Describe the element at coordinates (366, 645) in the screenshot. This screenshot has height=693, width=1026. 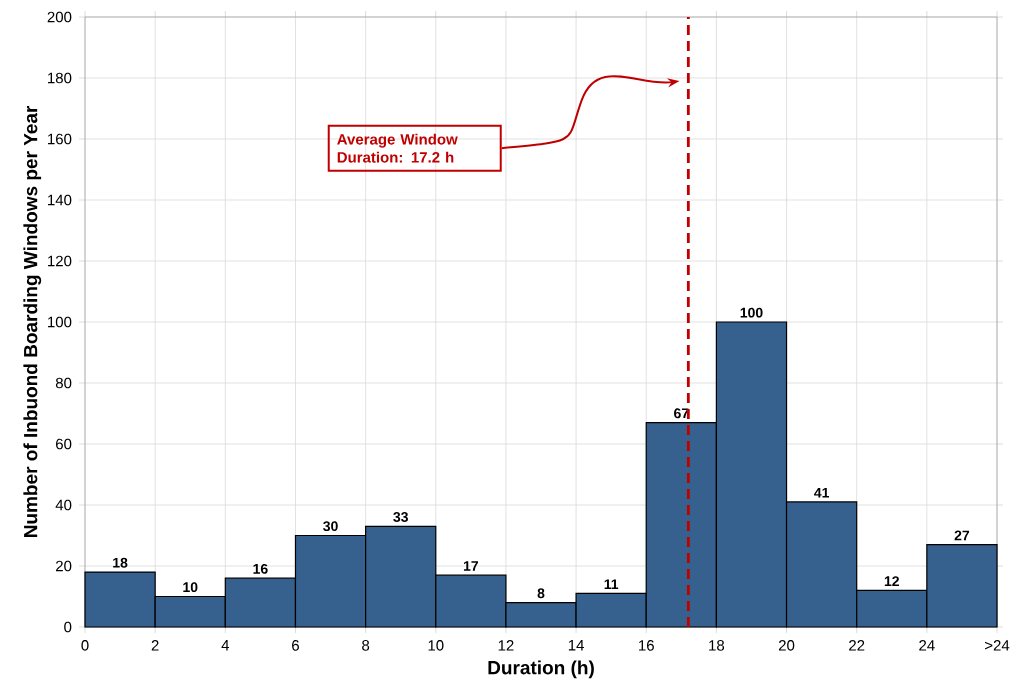
I see `x-tick-label: 8` at that location.